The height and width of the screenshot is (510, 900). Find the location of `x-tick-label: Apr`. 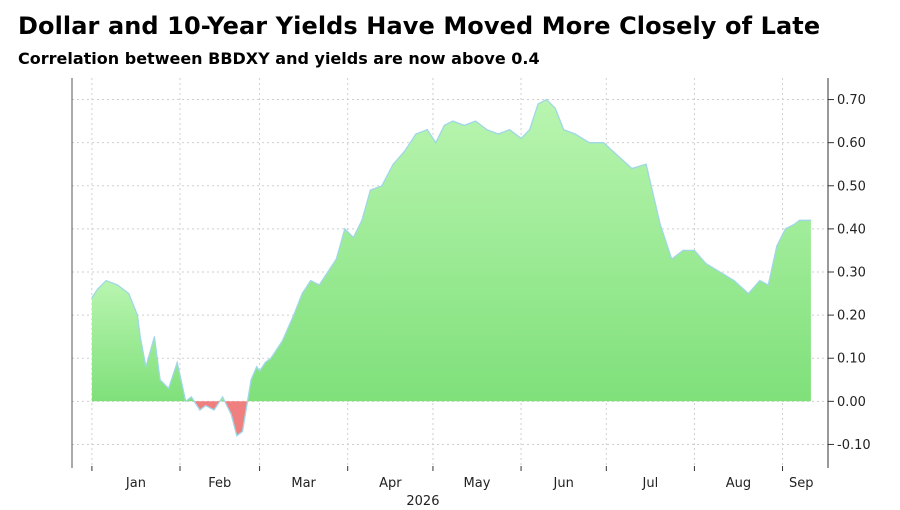

x-tick-label: Apr is located at coordinates (390, 483).